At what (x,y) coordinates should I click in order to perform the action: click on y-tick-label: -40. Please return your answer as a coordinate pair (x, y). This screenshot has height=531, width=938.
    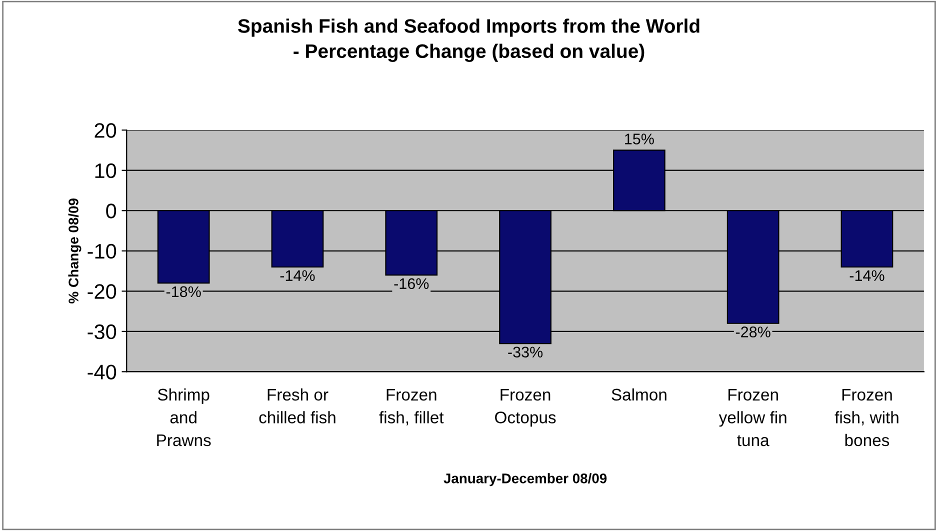
    Looking at the image, I should click on (102, 372).